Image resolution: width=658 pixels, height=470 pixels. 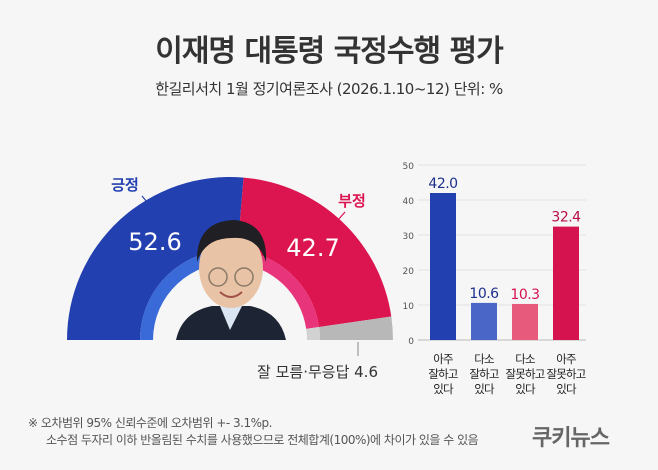 I want to click on leader-line-positive, so click(x=144, y=199).